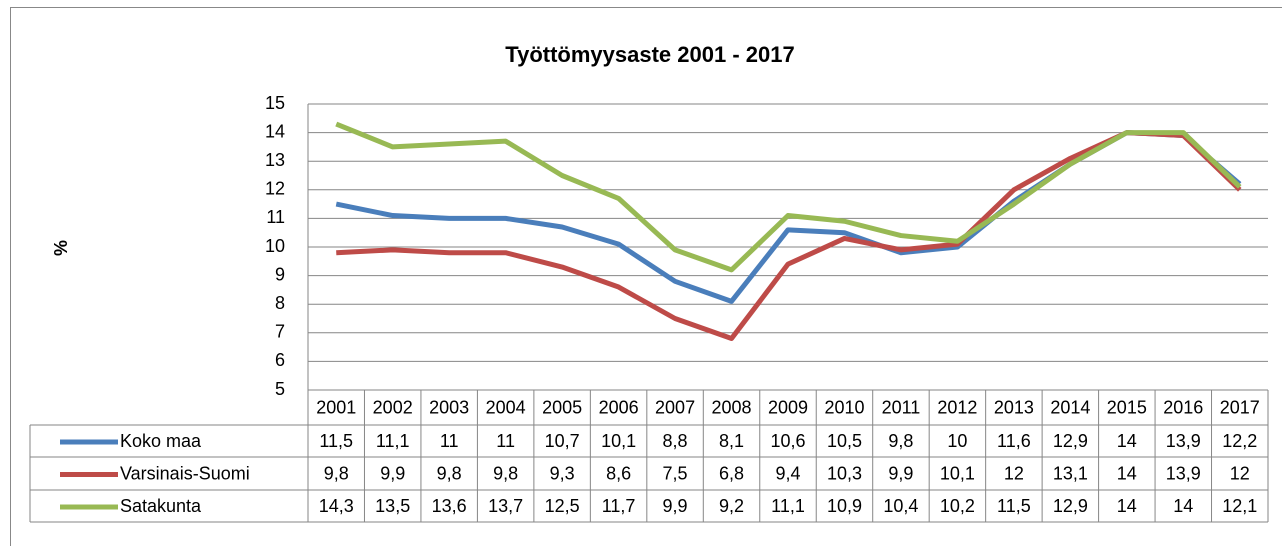 The height and width of the screenshot is (546, 1282). I want to click on y-tick-label: 5, so click(280, 389).